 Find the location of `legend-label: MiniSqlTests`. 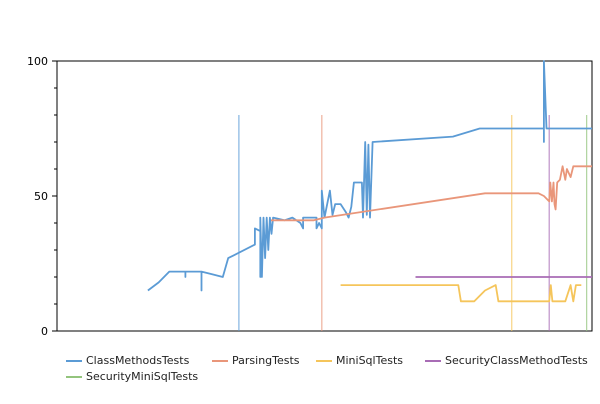

legend-label: MiniSqlTests is located at coordinates (369, 360).